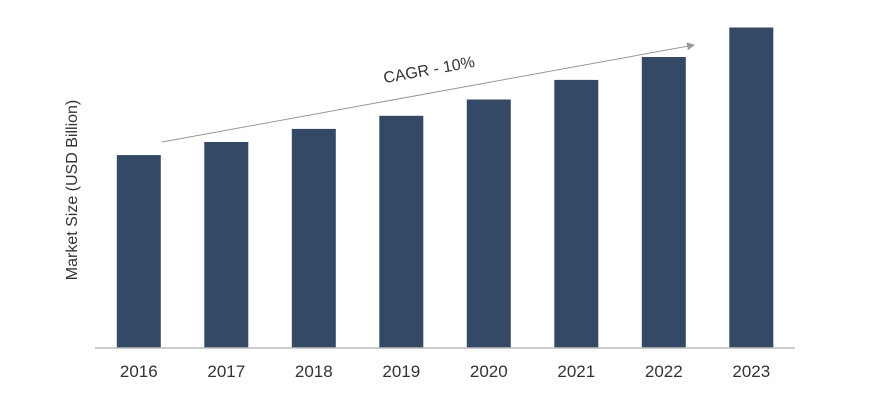 The image size is (885, 410). Describe the element at coordinates (751, 187) in the screenshot. I see `bar-2023` at that location.